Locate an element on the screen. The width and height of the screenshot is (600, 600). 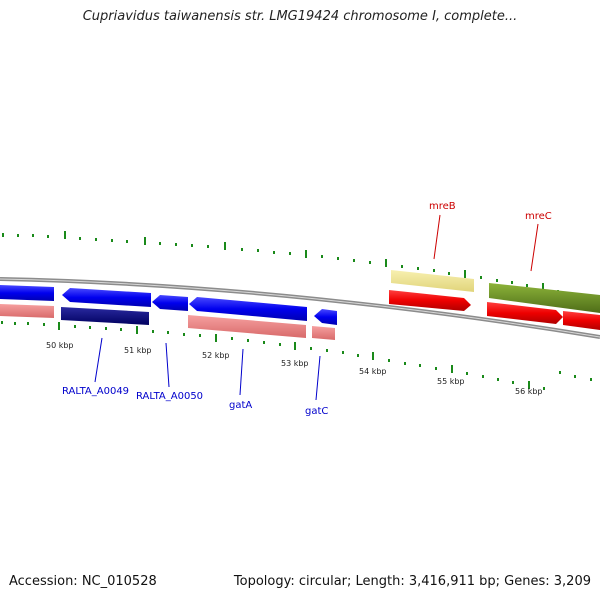
rna-feature-gatA is located at coordinates (247, 326).